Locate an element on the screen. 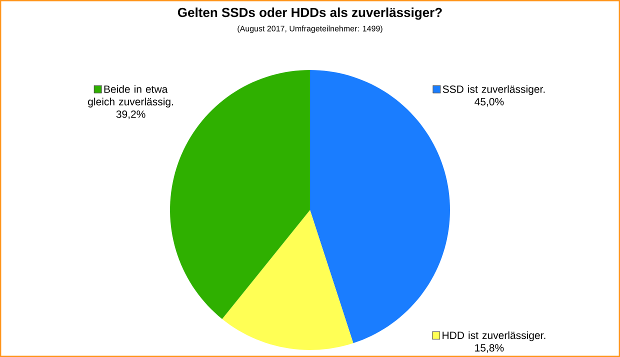 The width and height of the screenshot is (620, 357). chart-title: Gelten SSDs oder HDDs als zuverlässiger? is located at coordinates (310, 14).